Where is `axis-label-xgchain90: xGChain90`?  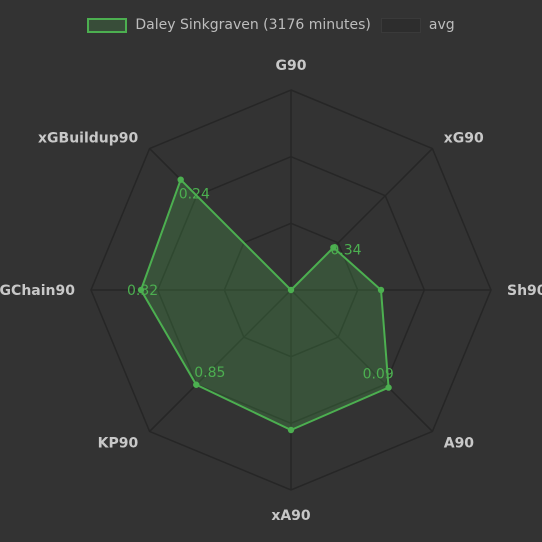
axis-label-xgchain90: xGChain90 is located at coordinates (37, 291).